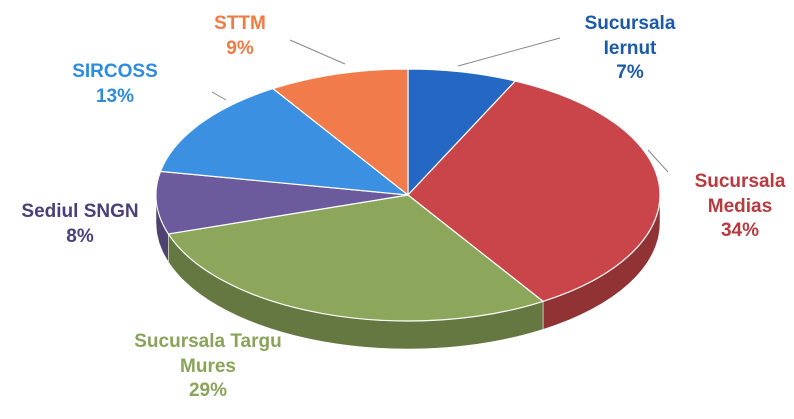 The image size is (794, 419). I want to click on slice-label: SIRCOSS 13%, so click(115, 84).